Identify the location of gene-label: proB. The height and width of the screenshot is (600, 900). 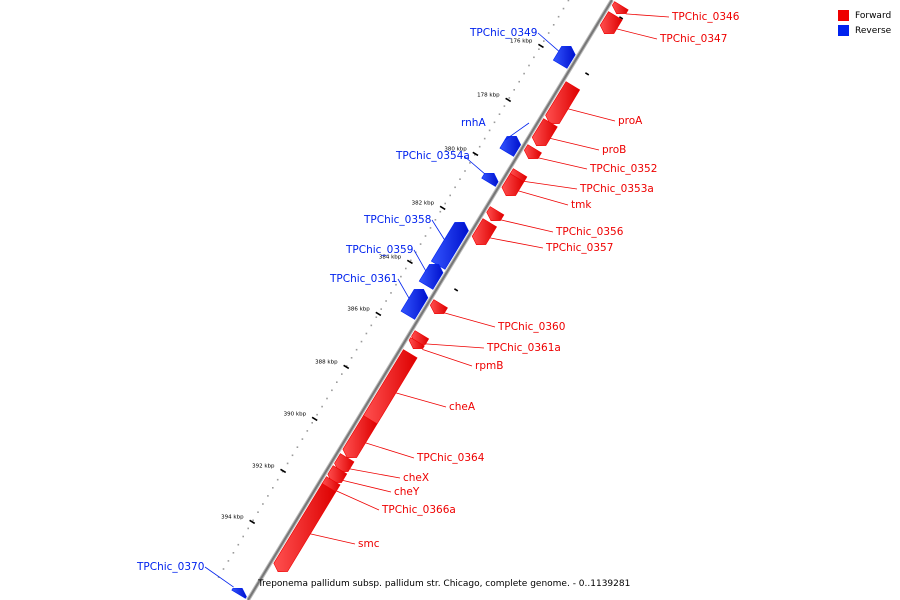
(614, 150).